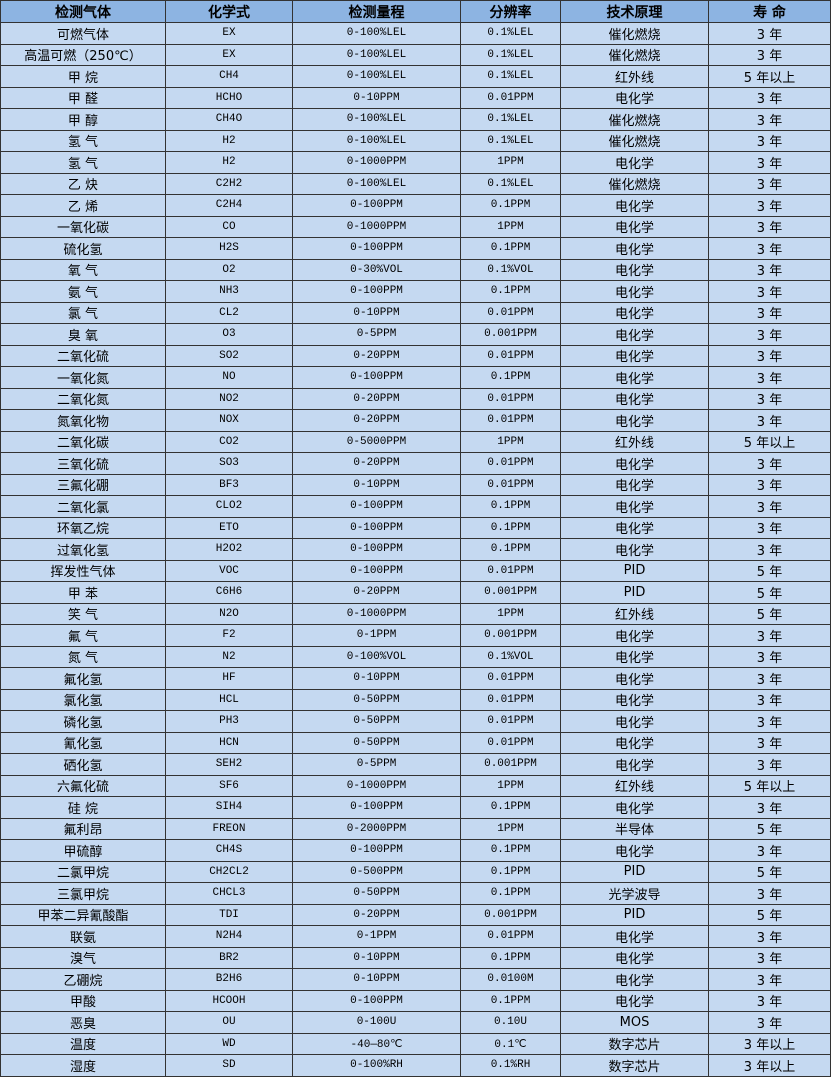 This screenshot has width=831, height=1077. What do you see at coordinates (415, 613) in the screenshot?
I see `table-row: 笑 气 N2O 0-1000PPM 1PPM 红外线 5 年` at bounding box center [415, 613].